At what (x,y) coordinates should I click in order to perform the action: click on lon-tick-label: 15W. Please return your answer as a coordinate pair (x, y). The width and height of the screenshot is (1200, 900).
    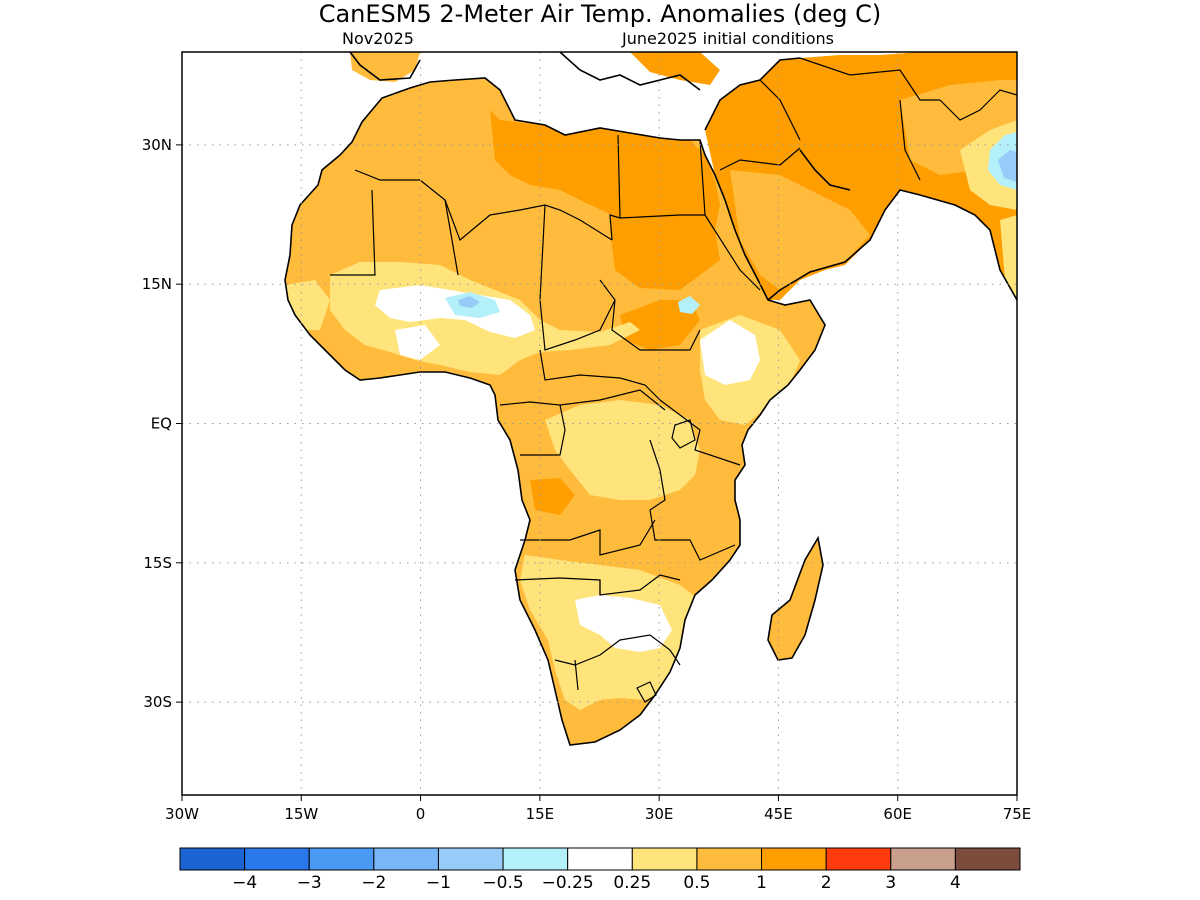
    Looking at the image, I should click on (301, 814).